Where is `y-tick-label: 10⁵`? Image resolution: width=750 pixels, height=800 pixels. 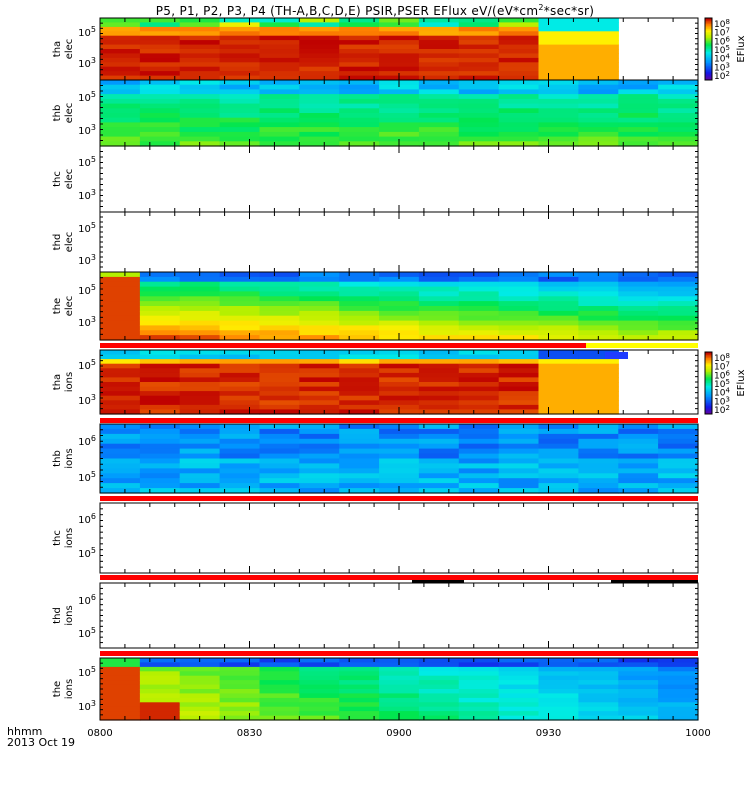
y-tick-label: 10⁵ is located at coordinates (87, 290).